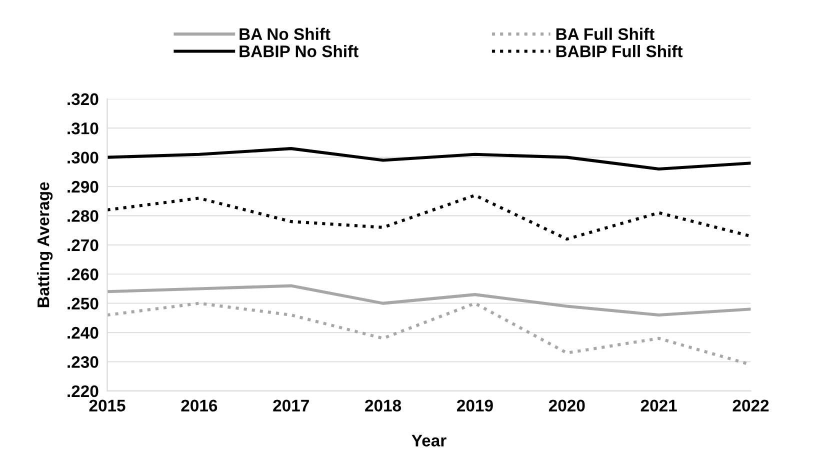 The width and height of the screenshot is (825, 471). What do you see at coordinates (83, 362) in the screenshot?
I see `y-tick-label: .230` at bounding box center [83, 362].